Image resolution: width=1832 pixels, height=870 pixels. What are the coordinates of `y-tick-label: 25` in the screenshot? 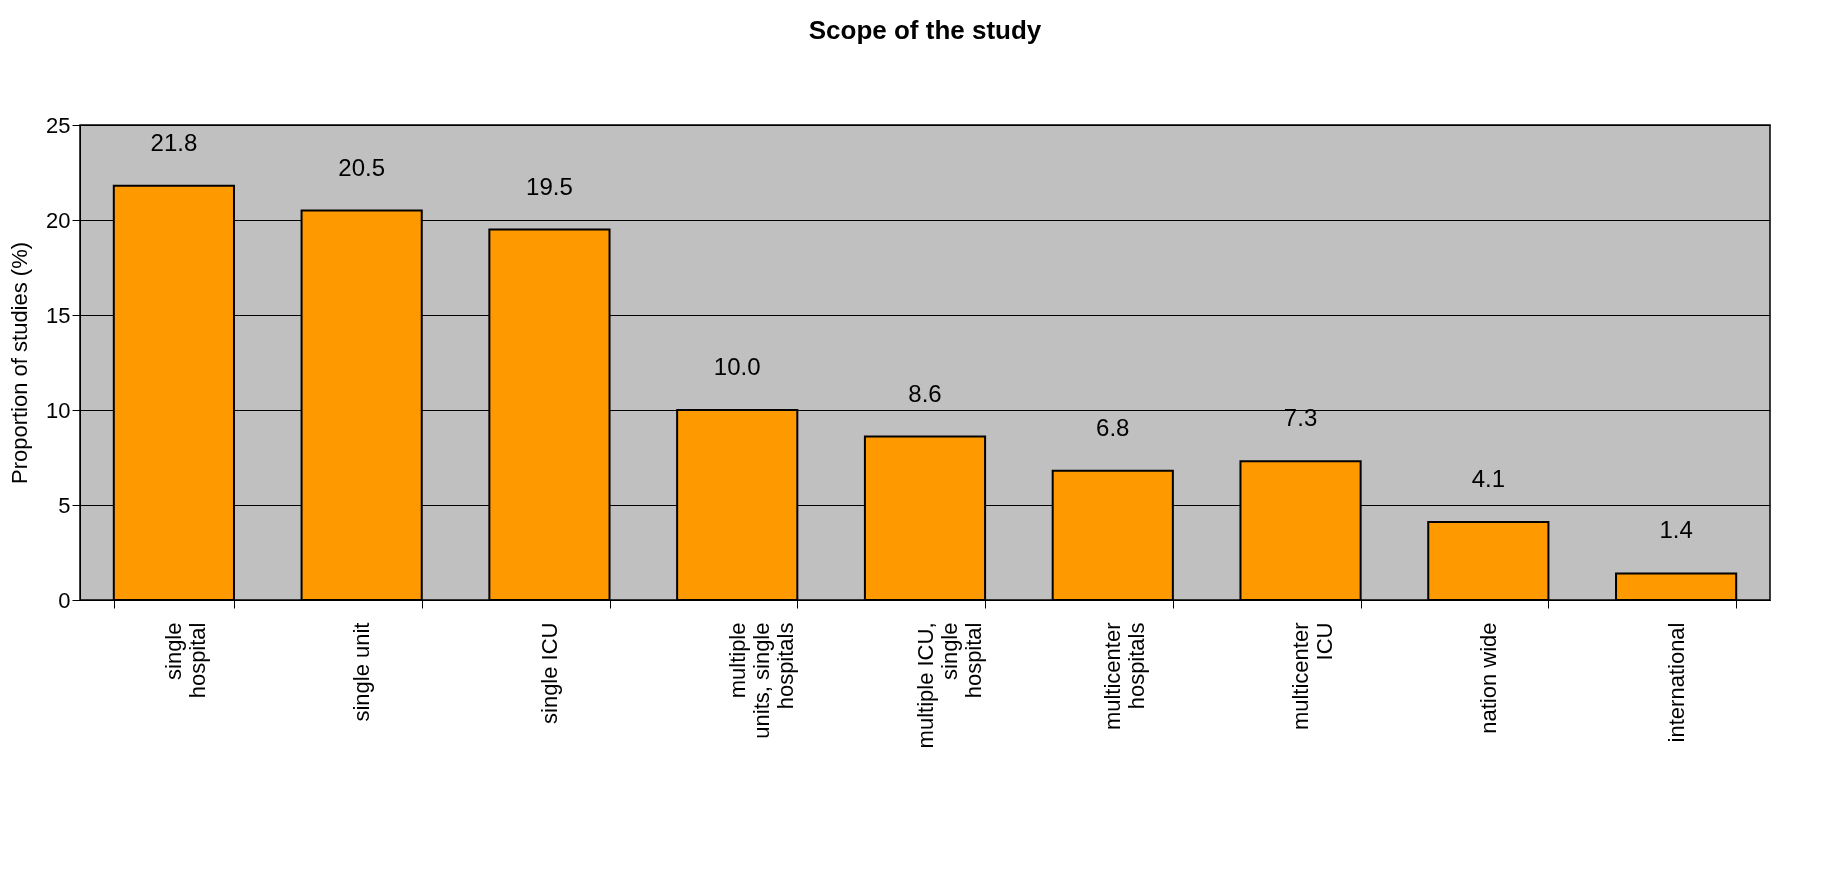 It's located at (58, 125).